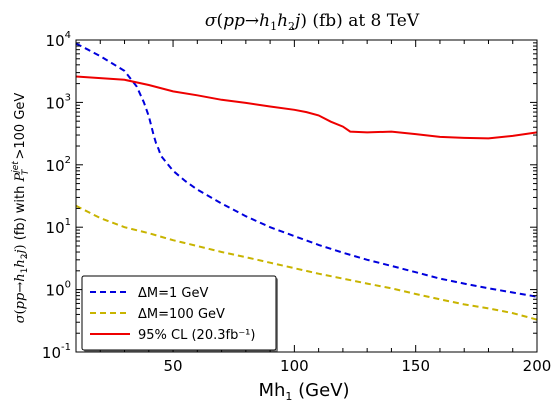 This screenshot has width=554, height=407. Describe the element at coordinates (21, 208) in the screenshot. I see `y-axis-label: σ(pp→h1h2j) (fb) with PjetT >100 GeV` at that location.